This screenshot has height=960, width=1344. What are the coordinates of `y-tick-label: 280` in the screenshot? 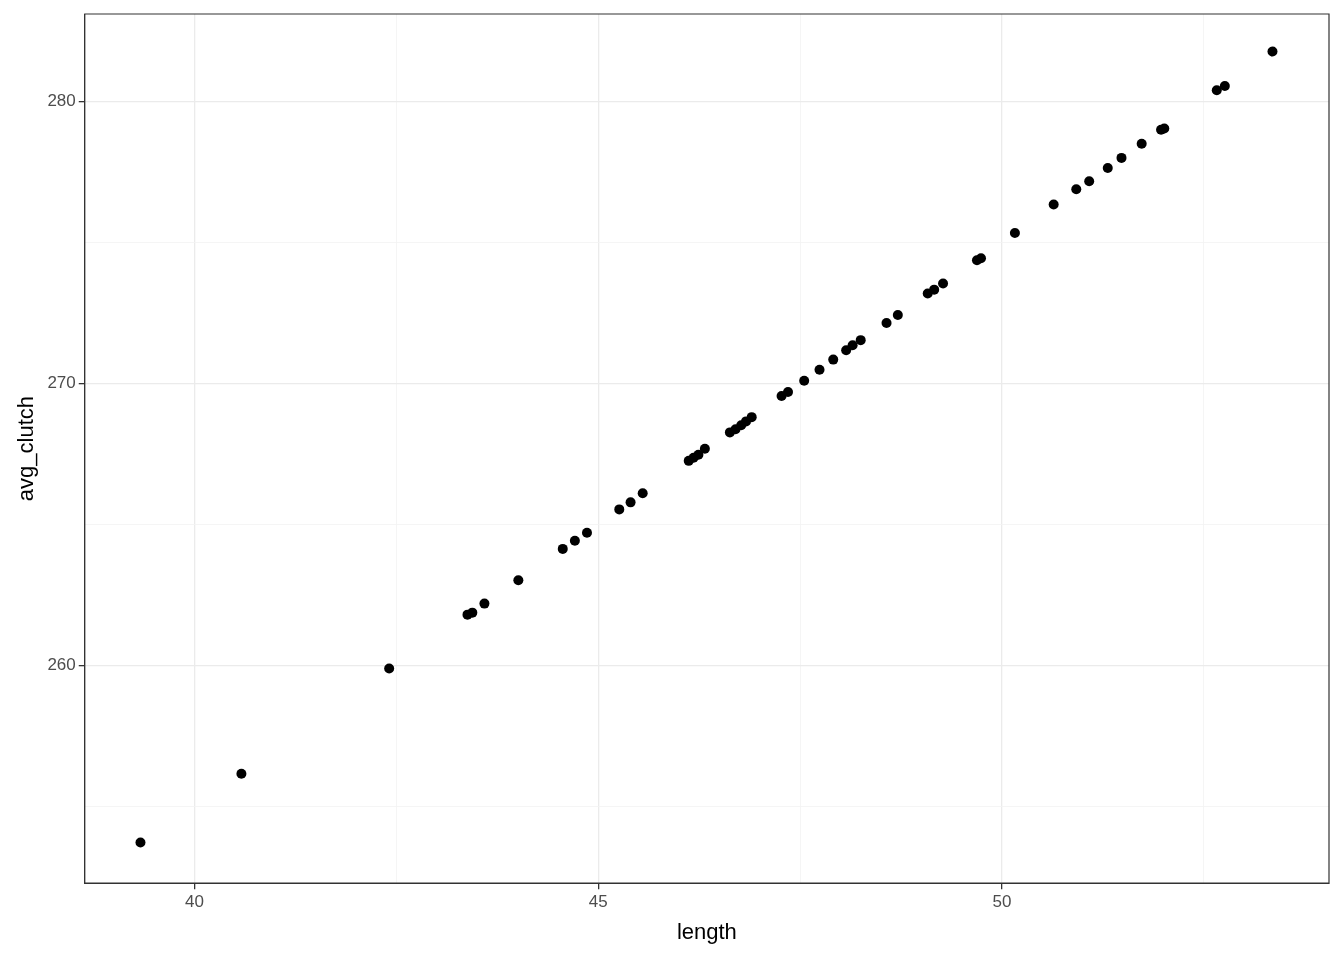 It's located at (61, 100).